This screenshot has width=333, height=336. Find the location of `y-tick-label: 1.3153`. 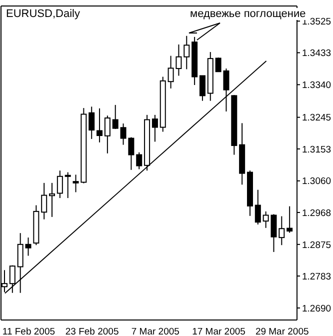

y-tick-label: 1.3153 is located at coordinates (317, 150).